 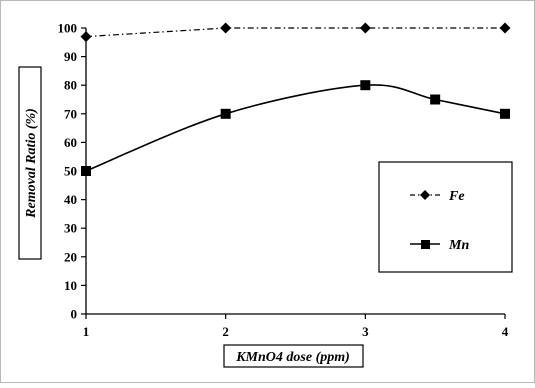 What do you see at coordinates (365, 331) in the screenshot?
I see `x-tick-label: 3` at bounding box center [365, 331].